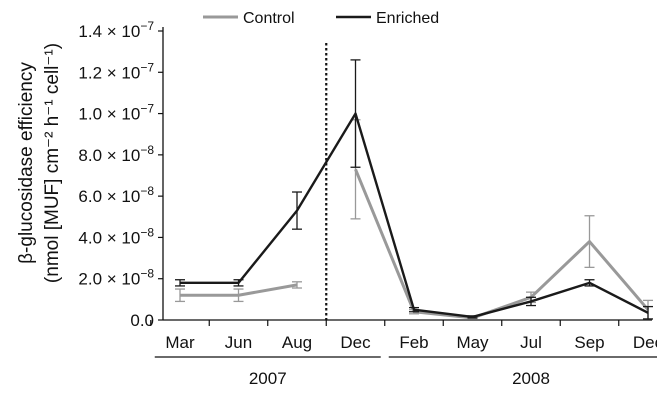  Describe the element at coordinates (531, 378) in the screenshot. I see `year-label: 2008` at that location.